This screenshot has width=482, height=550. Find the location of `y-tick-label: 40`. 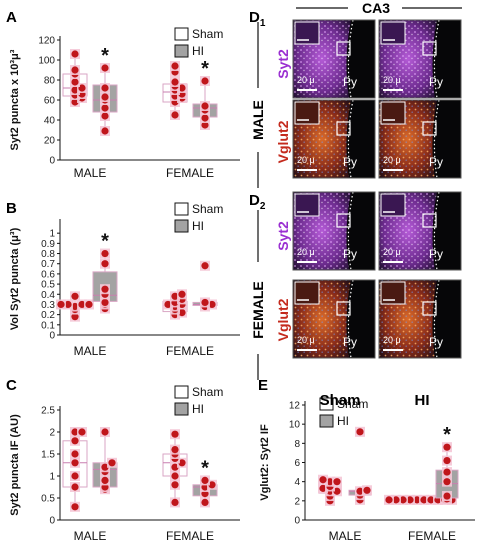

y-tick-label: 40 is located at coordinates (50, 121).